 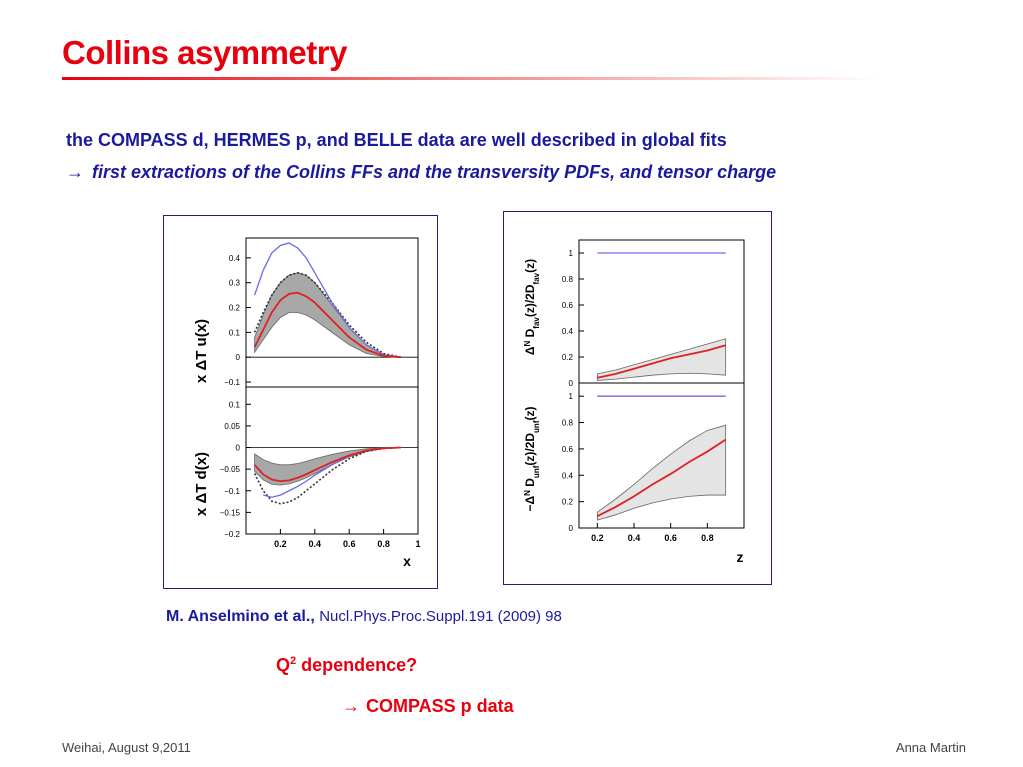 What do you see at coordinates (407, 561) in the screenshot?
I see `xlabel-x: x` at bounding box center [407, 561].